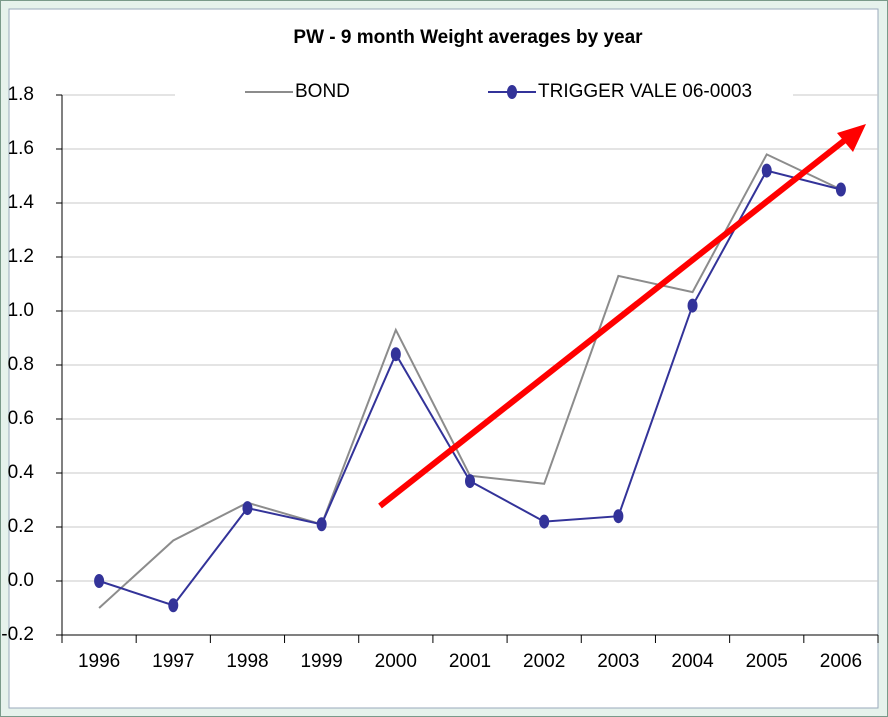 The height and width of the screenshot is (717, 888). I want to click on y-tick-label: 0.6, so click(21, 418).